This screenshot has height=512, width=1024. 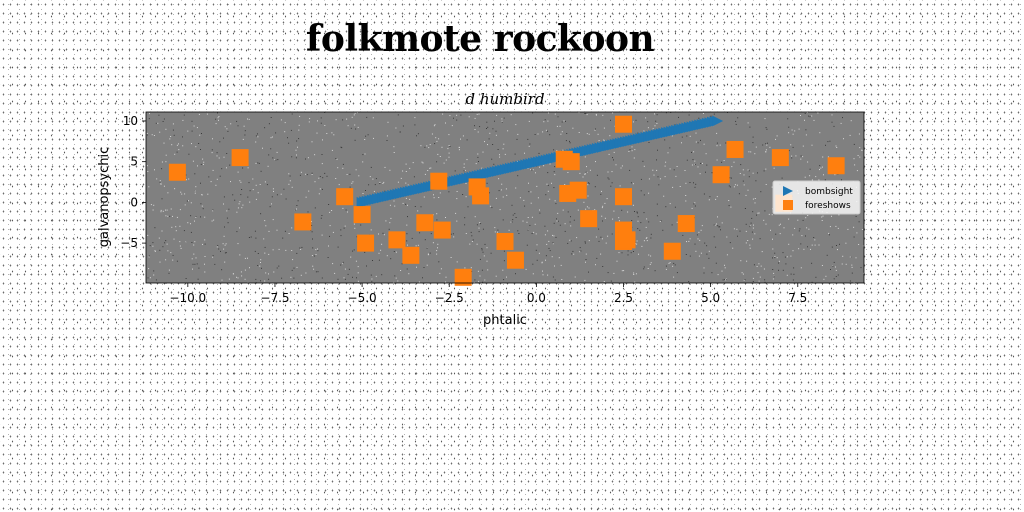 I want to click on x-tick-label: 5.0, so click(x=710, y=298).